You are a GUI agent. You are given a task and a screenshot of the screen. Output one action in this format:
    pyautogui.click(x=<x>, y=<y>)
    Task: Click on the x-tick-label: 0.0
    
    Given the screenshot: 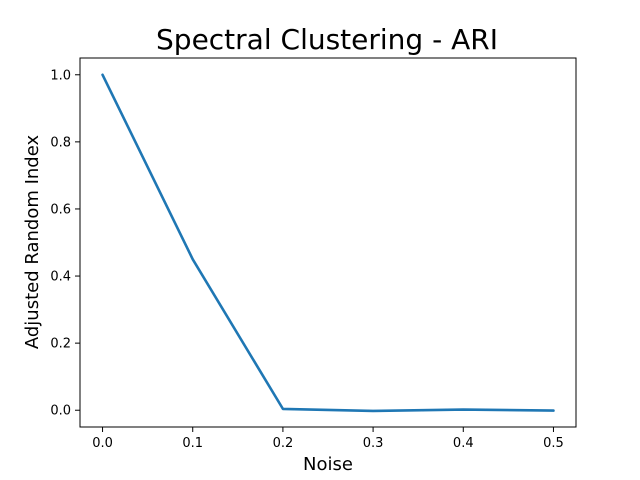 What is the action you would take?
    pyautogui.click(x=102, y=443)
    